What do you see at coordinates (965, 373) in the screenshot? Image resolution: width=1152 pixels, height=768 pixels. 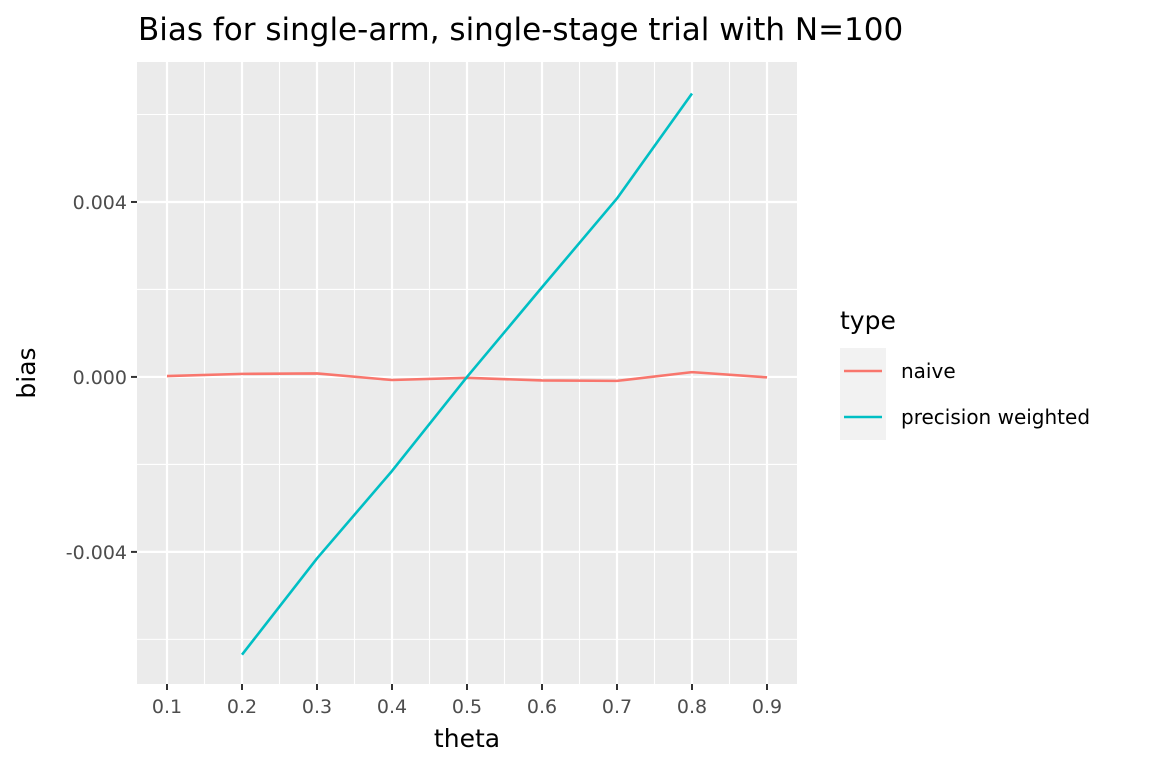 I see `legend: type naive precision weighted` at bounding box center [965, 373].